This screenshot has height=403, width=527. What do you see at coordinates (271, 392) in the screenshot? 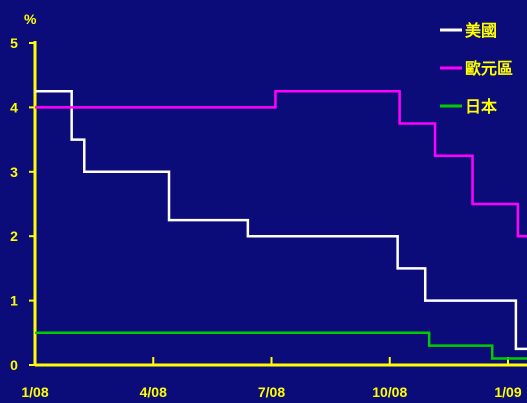
I see `x-tick-label-2: 7/08` at bounding box center [271, 392].